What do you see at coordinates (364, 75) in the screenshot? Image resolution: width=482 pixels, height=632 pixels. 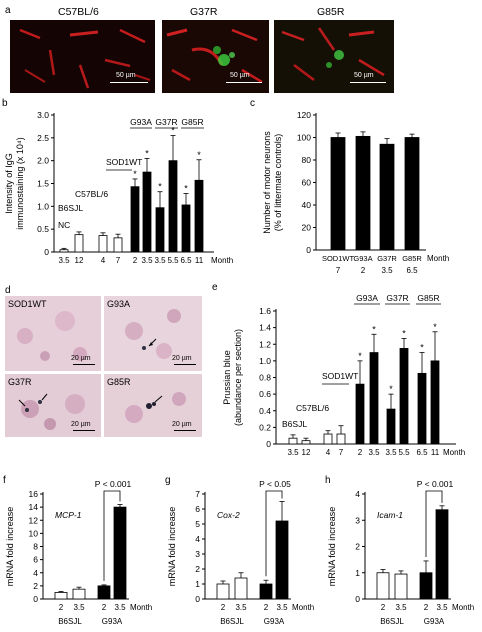 I see `scalebar-label: 50 µm` at bounding box center [364, 75].